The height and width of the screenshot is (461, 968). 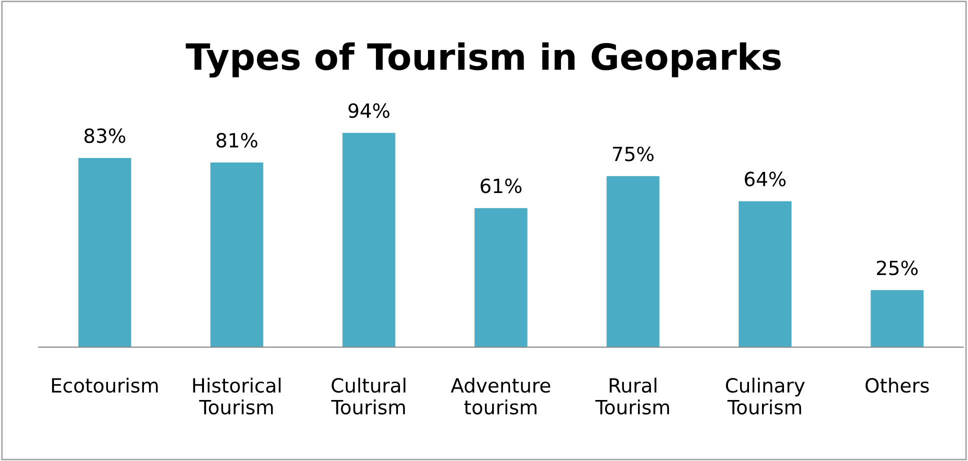 What do you see at coordinates (765, 179) in the screenshot?
I see `data-label: 64%` at bounding box center [765, 179].